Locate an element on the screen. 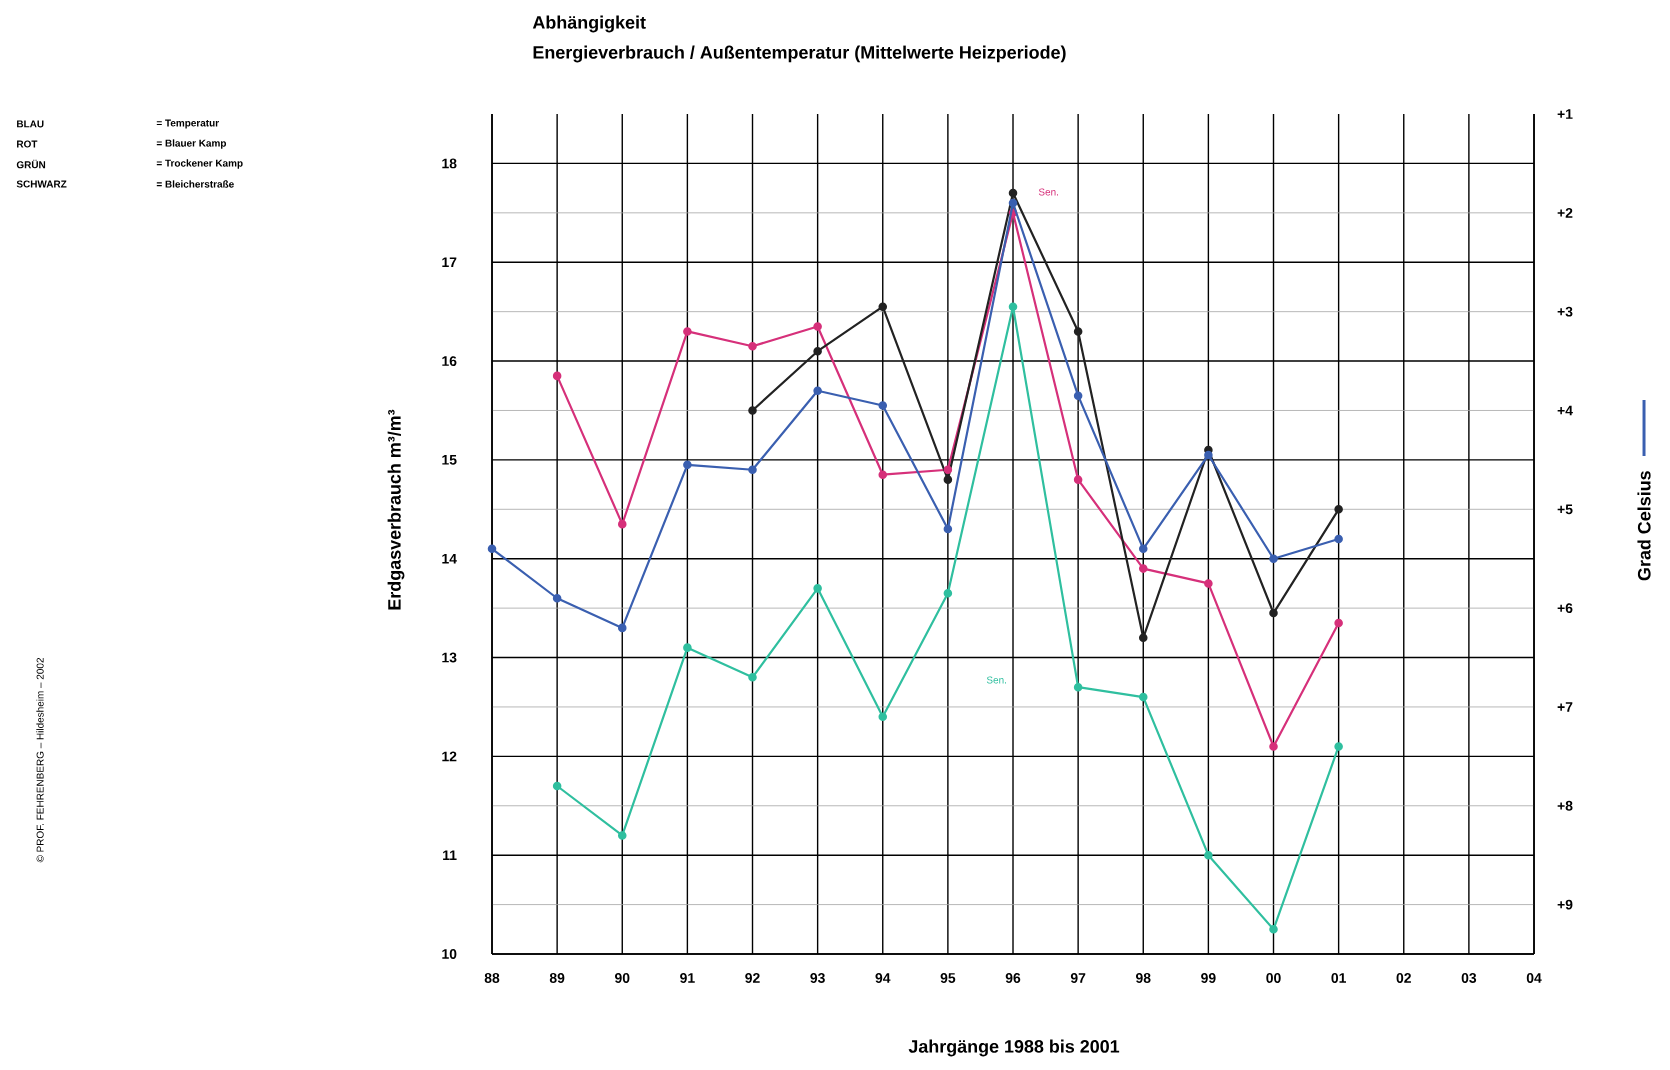  chart-title: Abhängigkeit is located at coordinates (589, 24).